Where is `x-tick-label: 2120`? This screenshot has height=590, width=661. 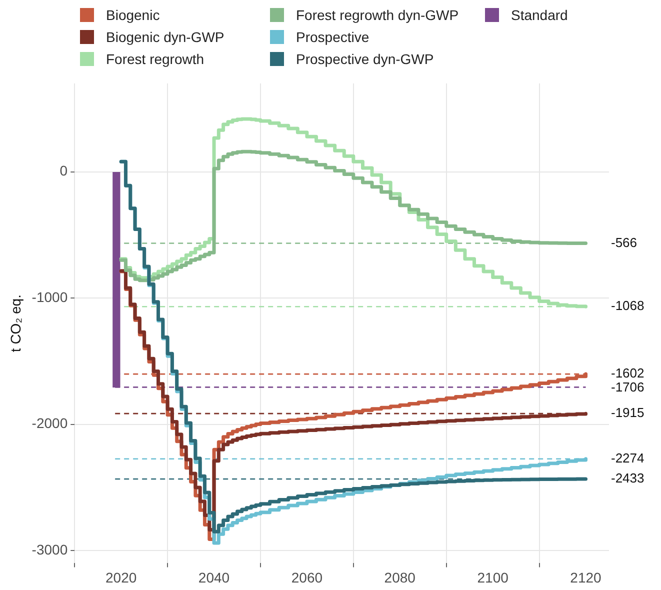
x-tick-label: 2120 is located at coordinates (586, 577).